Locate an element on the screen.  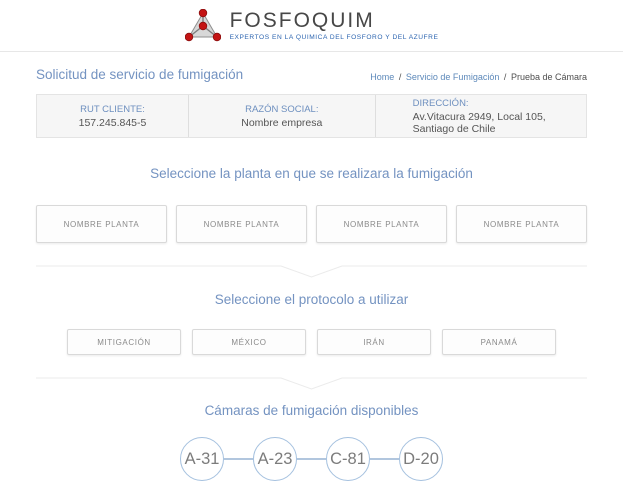
protocol-button-iran: IRÁN is located at coordinates (374, 342).